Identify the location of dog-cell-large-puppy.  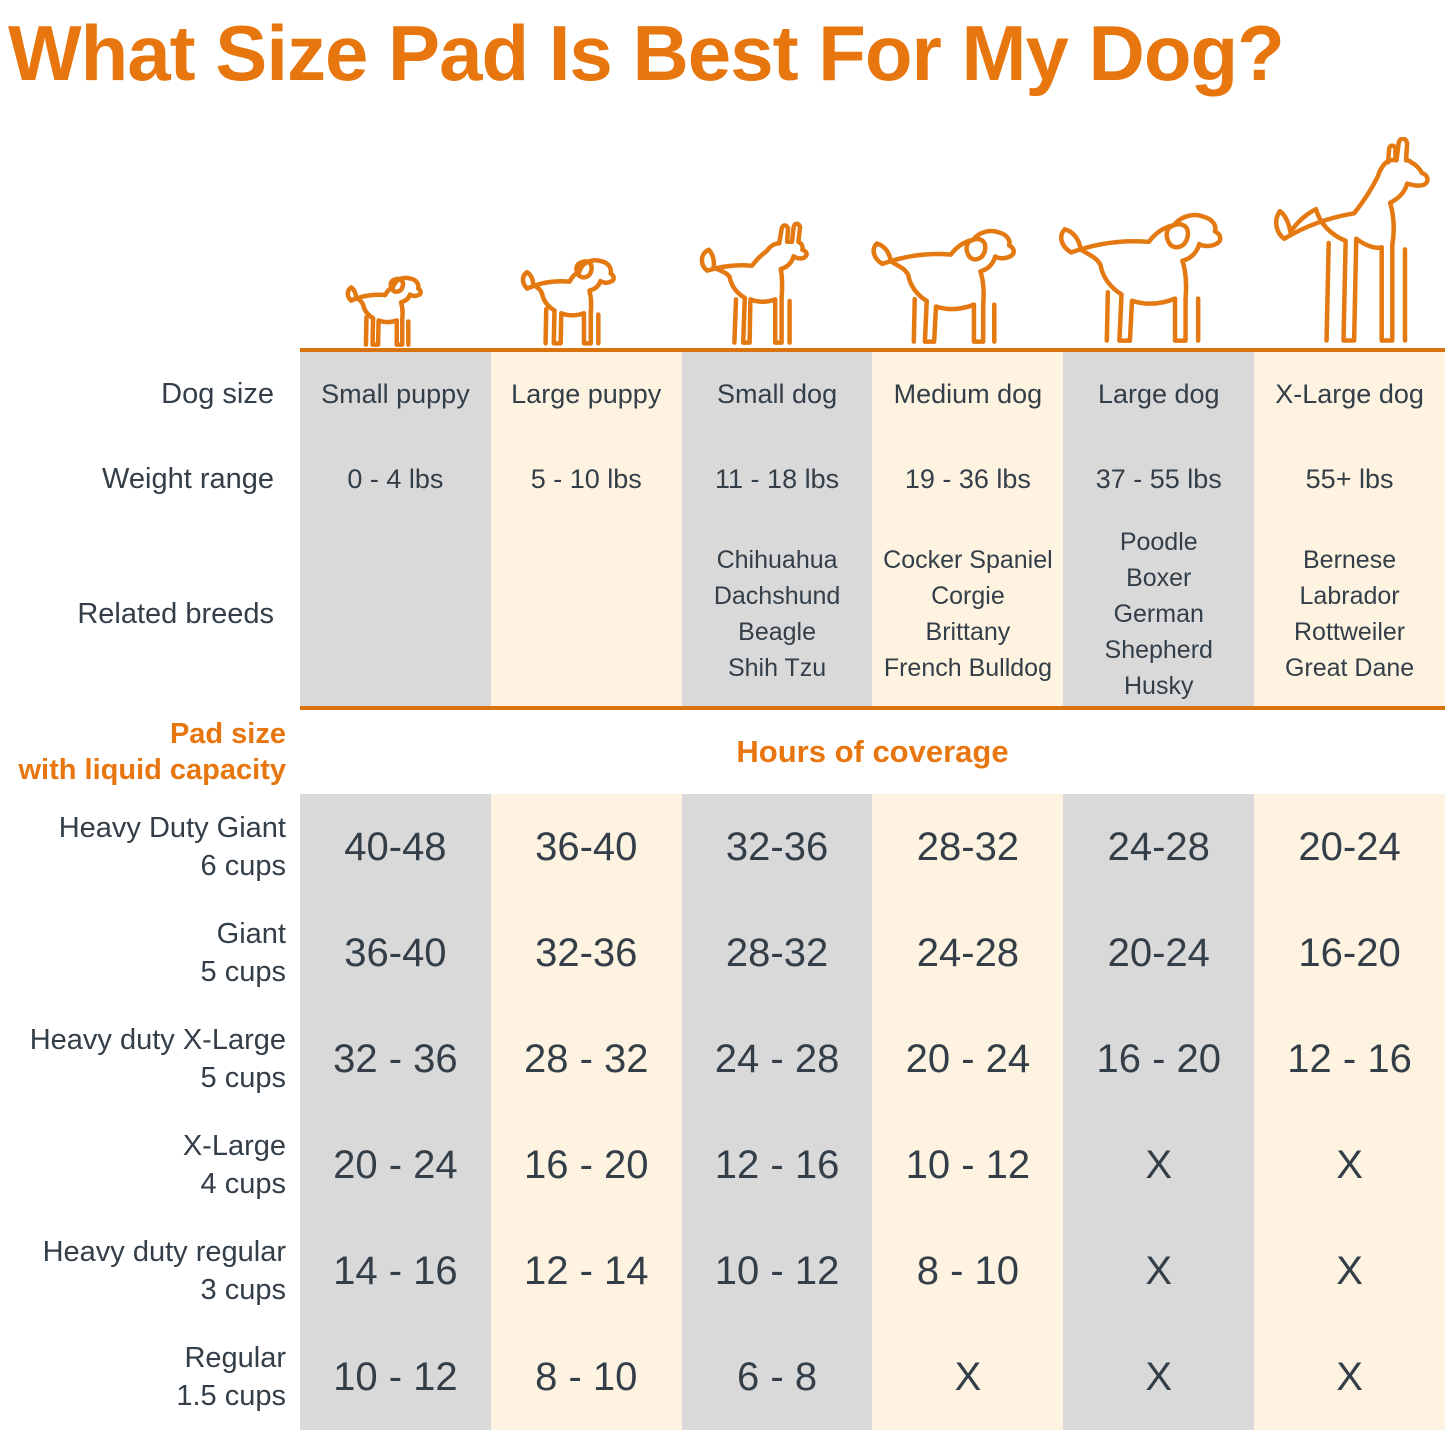
(580, 225).